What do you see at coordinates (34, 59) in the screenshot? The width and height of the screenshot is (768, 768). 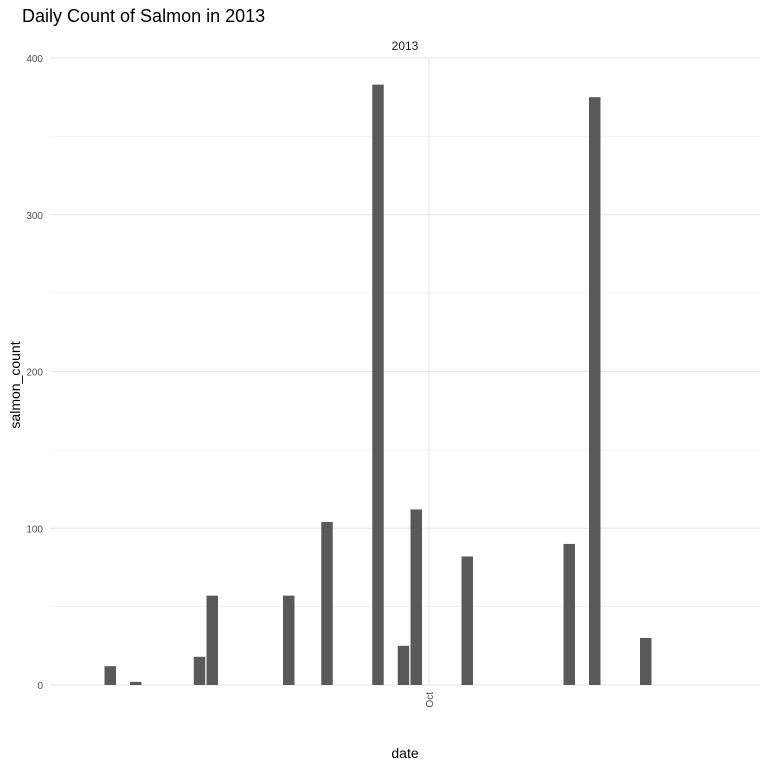 I see `y-tick-label: 400` at bounding box center [34, 59].